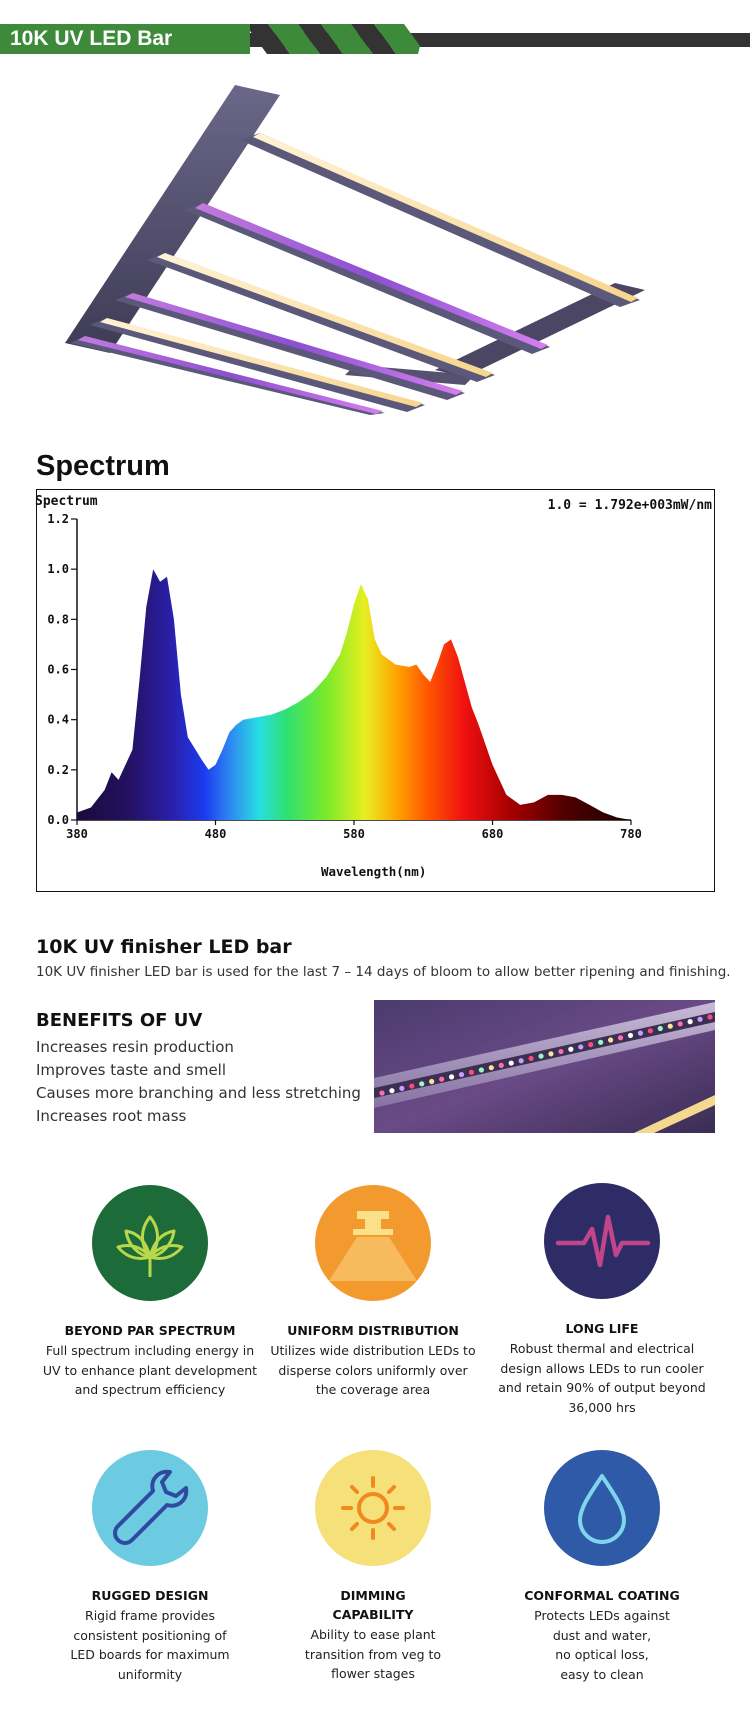 This screenshot has width=750, height=1715. Describe the element at coordinates (602, 1615) in the screenshot. I see `feature-desc-line: Protects LEDs against` at that location.